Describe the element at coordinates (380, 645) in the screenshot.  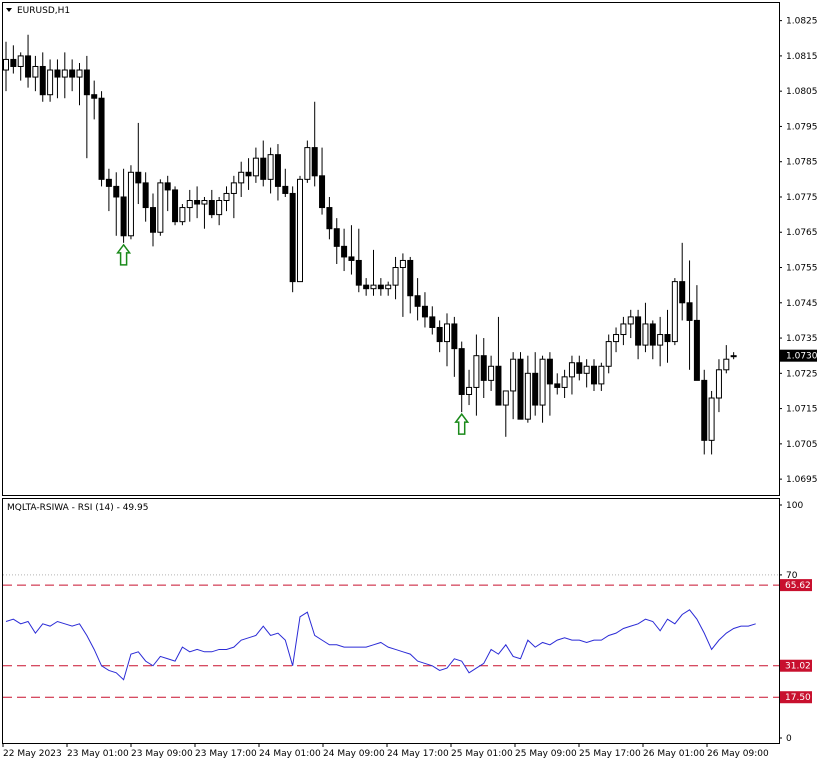
I see `rsi-line-layer` at that location.